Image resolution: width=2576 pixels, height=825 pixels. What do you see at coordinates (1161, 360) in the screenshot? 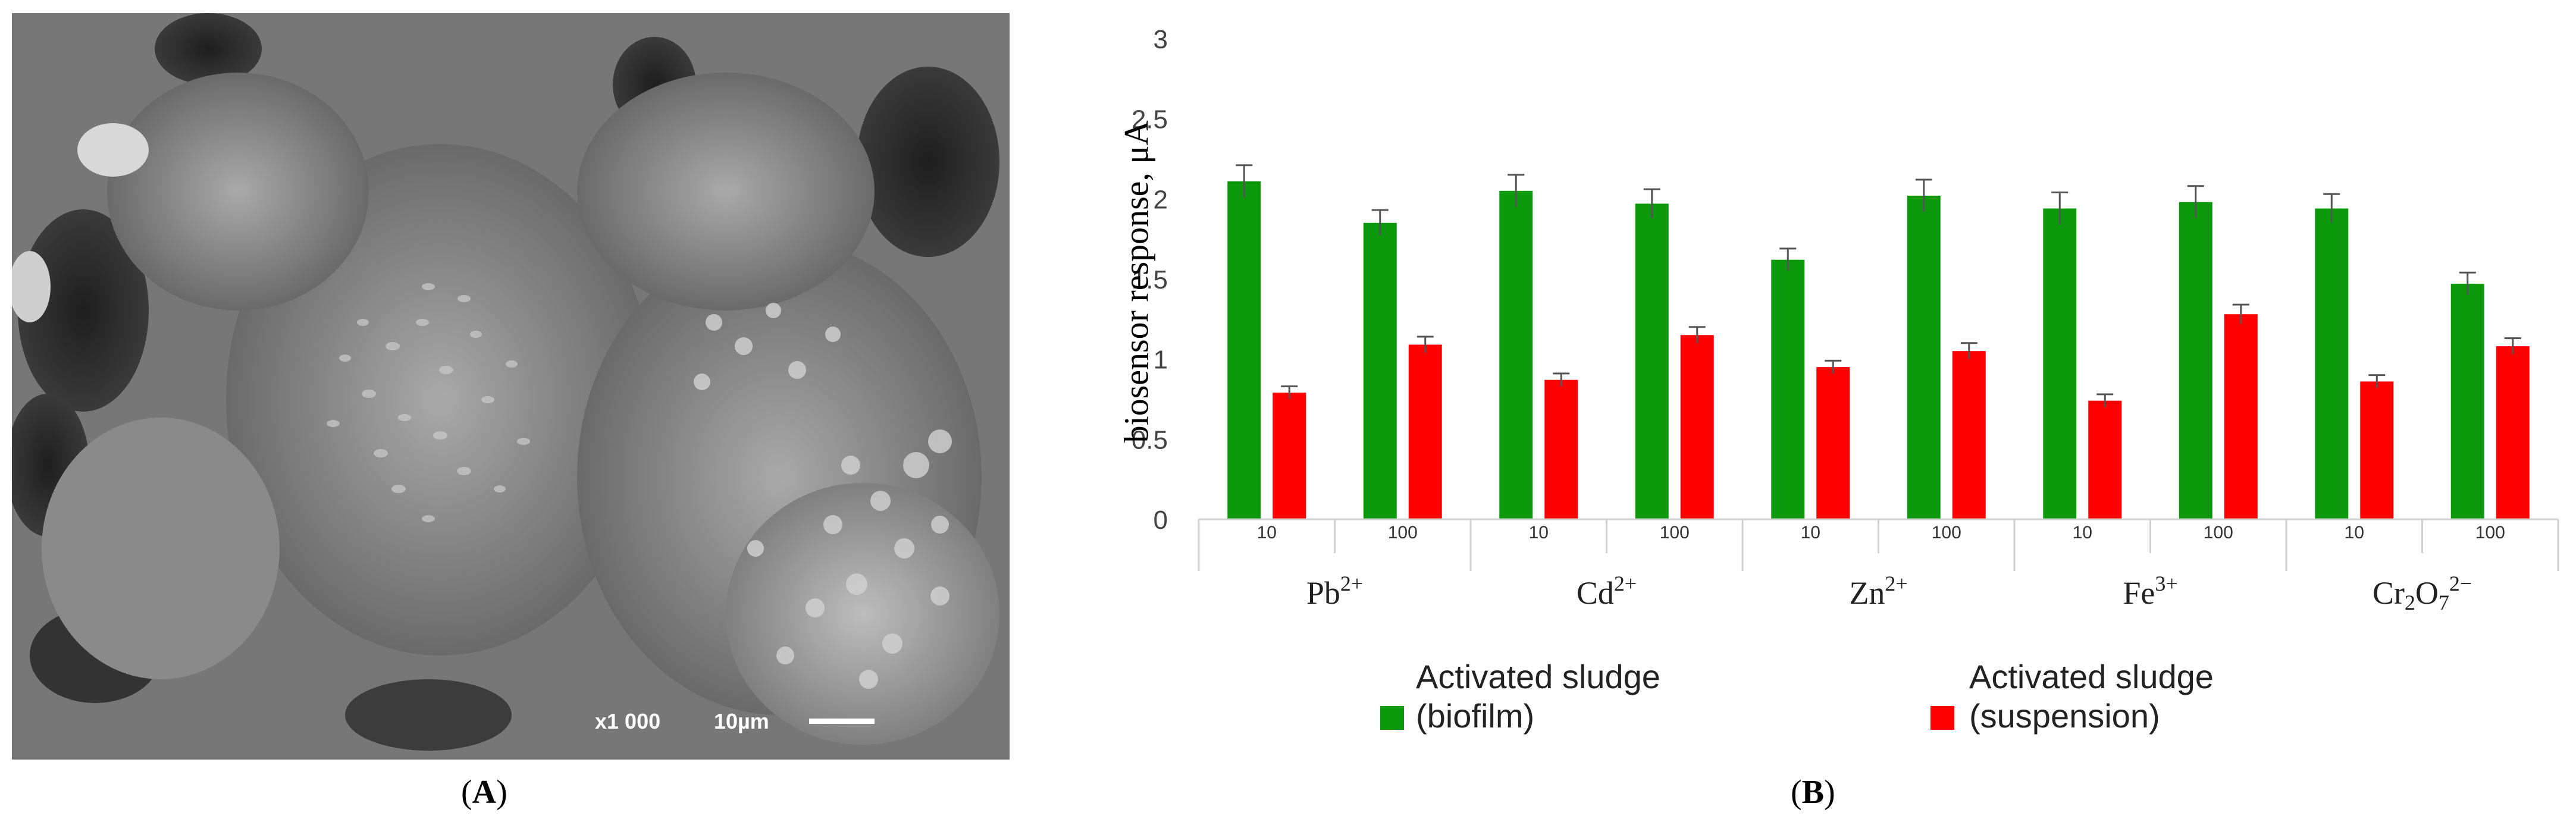
I see `y-tick-label: 1` at bounding box center [1161, 360].